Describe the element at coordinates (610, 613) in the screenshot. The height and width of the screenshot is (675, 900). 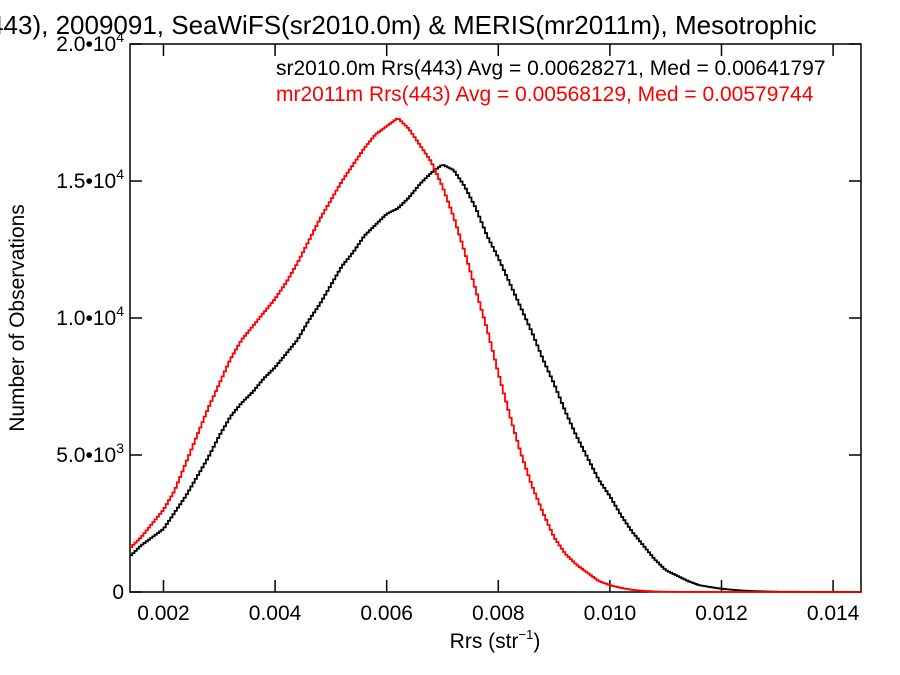
I see `x-tick-label: 0.010` at that location.